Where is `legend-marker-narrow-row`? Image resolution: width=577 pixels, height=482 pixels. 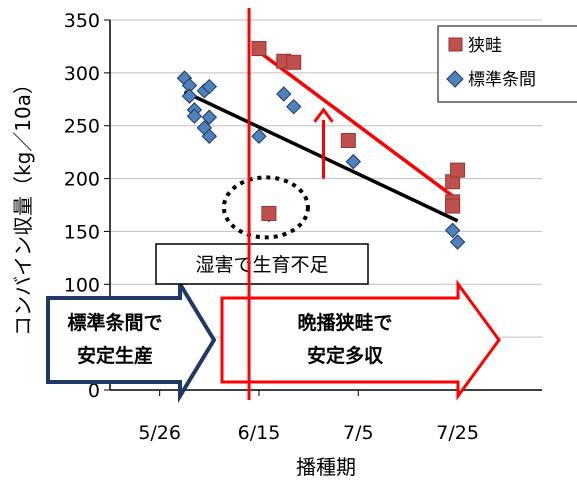
legend-marker-narrow-row is located at coordinates (455, 44).